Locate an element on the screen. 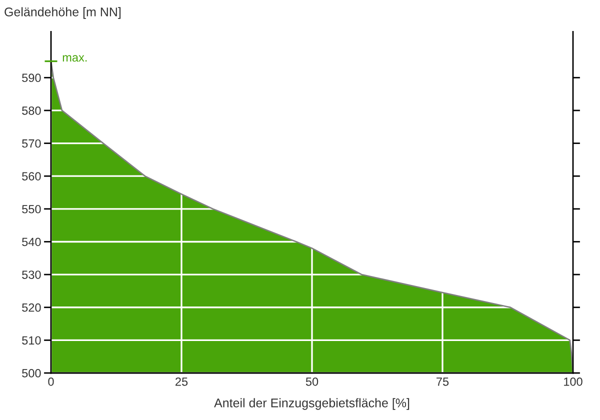 This screenshot has width=600, height=420. y-tick-label: 570 is located at coordinates (31, 143).